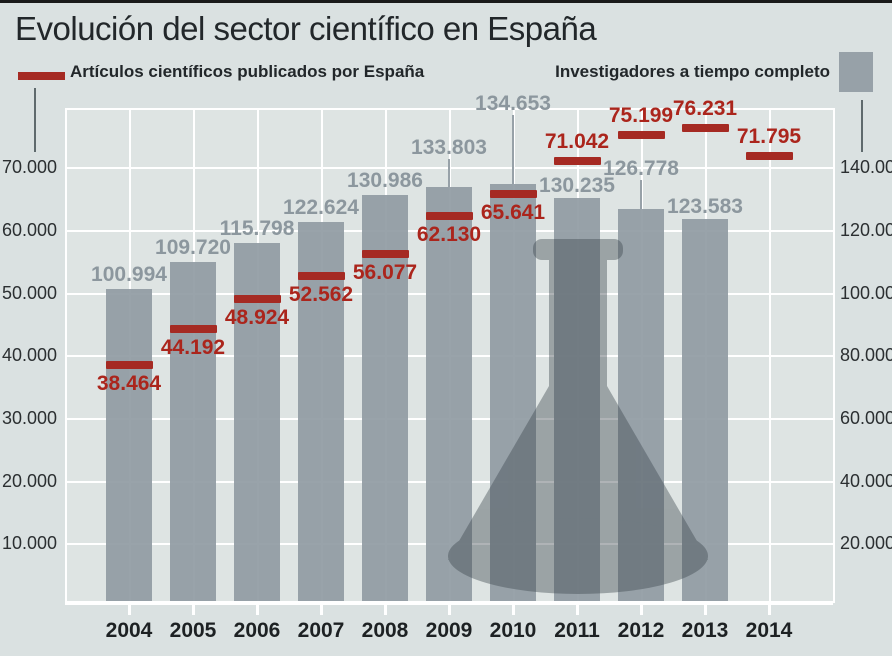 The width and height of the screenshot is (892, 656). Describe the element at coordinates (29, 543) in the screenshot. I see `left-axis-tick: 10.000` at that location.